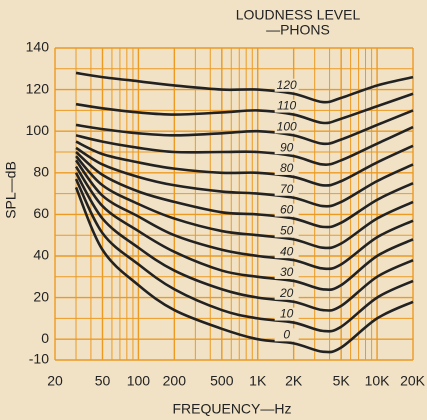 This screenshot has height=420, width=427. I want to click on y-tick-label: 0, so click(45, 338).